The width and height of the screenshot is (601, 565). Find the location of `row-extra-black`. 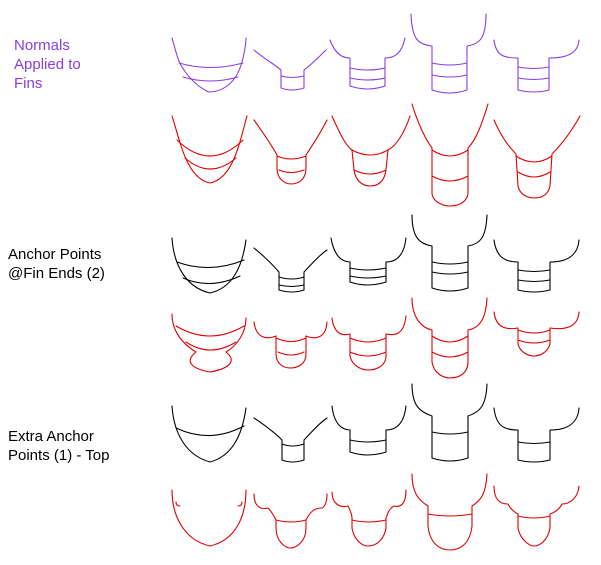

row-extra-black is located at coordinates (375, 423).